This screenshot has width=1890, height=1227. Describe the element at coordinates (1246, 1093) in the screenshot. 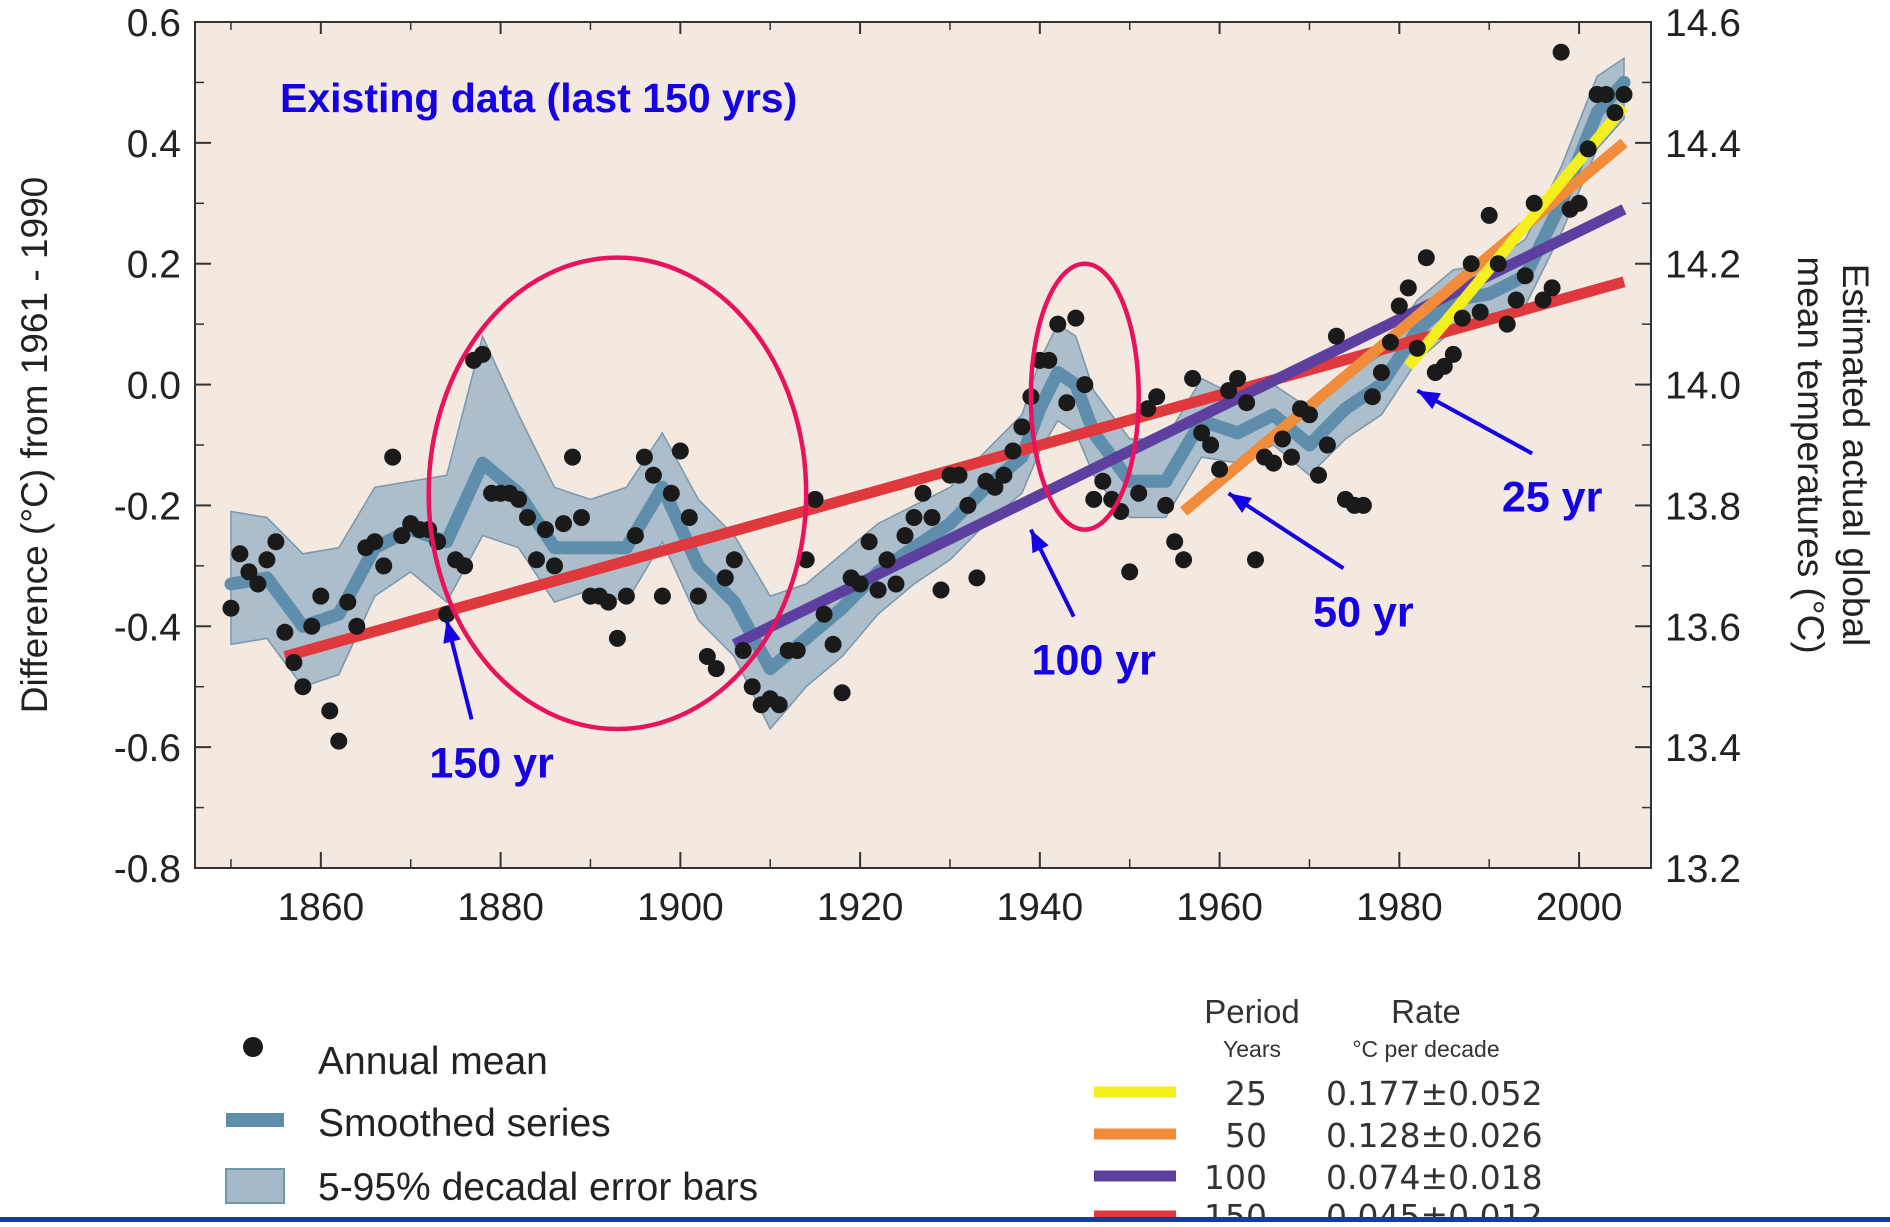

I see `rate-period-25: 25` at that location.